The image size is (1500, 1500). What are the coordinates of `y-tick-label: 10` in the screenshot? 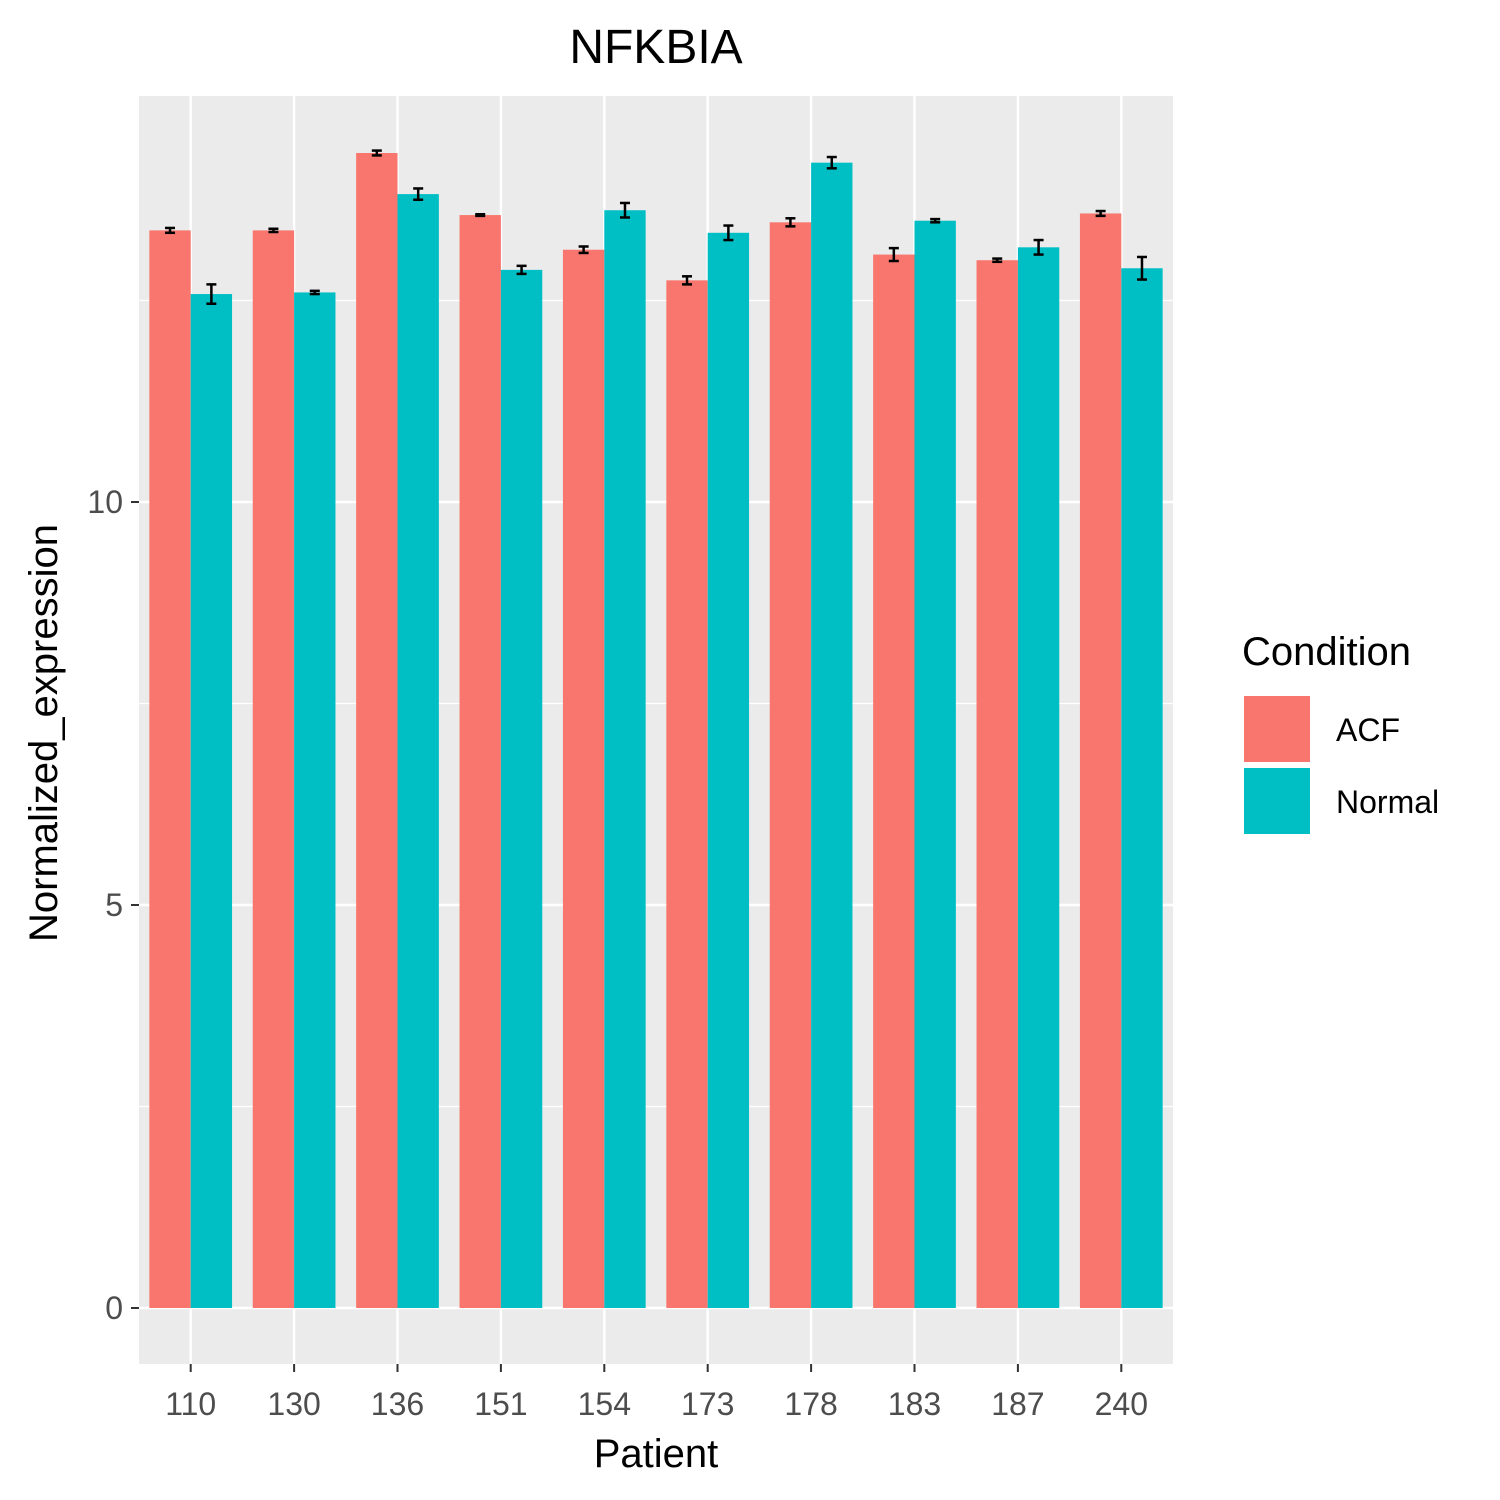 It's located at (105, 502).